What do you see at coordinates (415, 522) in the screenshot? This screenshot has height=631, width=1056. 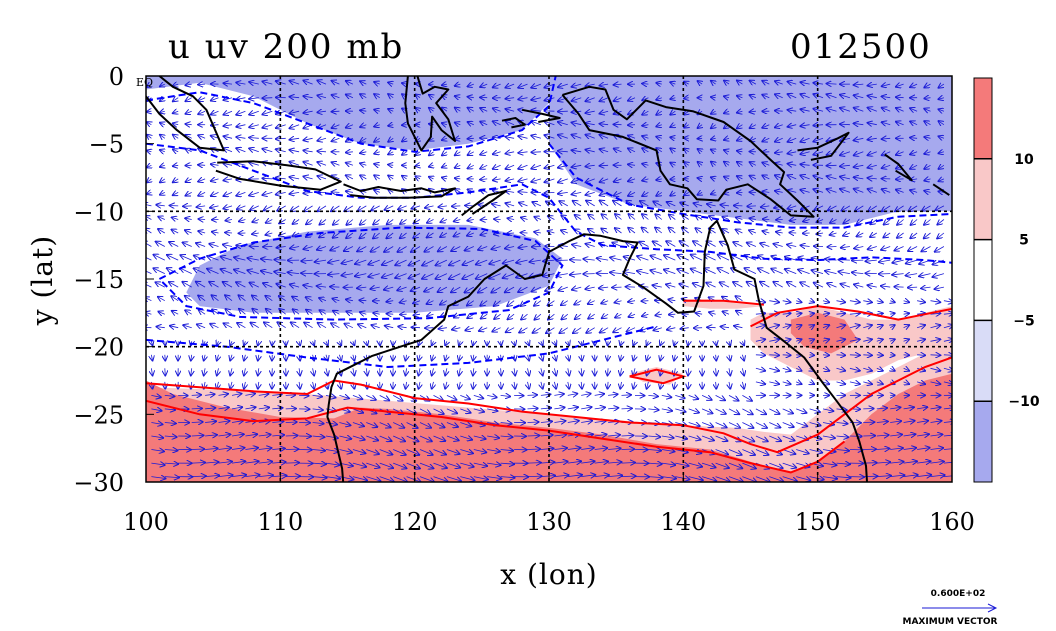 I see `x-tick-label-120: 120` at bounding box center [415, 522].